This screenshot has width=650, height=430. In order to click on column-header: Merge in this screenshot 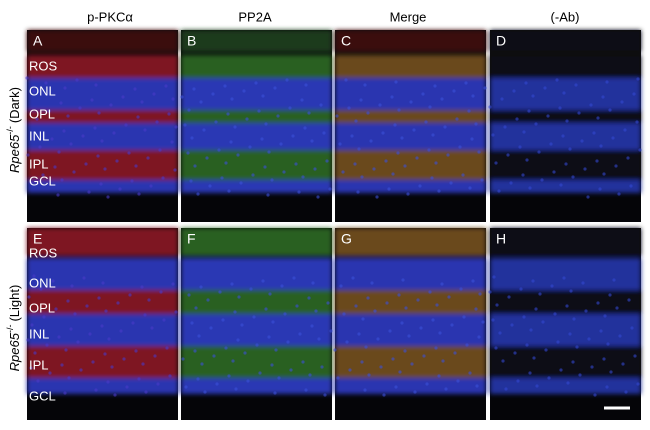, I will do `click(408, 16)`.